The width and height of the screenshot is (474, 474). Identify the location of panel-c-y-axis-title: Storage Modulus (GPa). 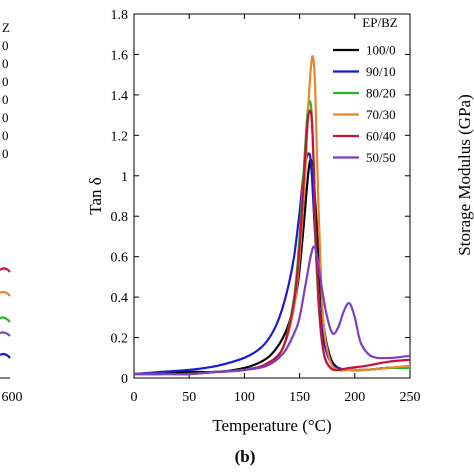
(464, 174).